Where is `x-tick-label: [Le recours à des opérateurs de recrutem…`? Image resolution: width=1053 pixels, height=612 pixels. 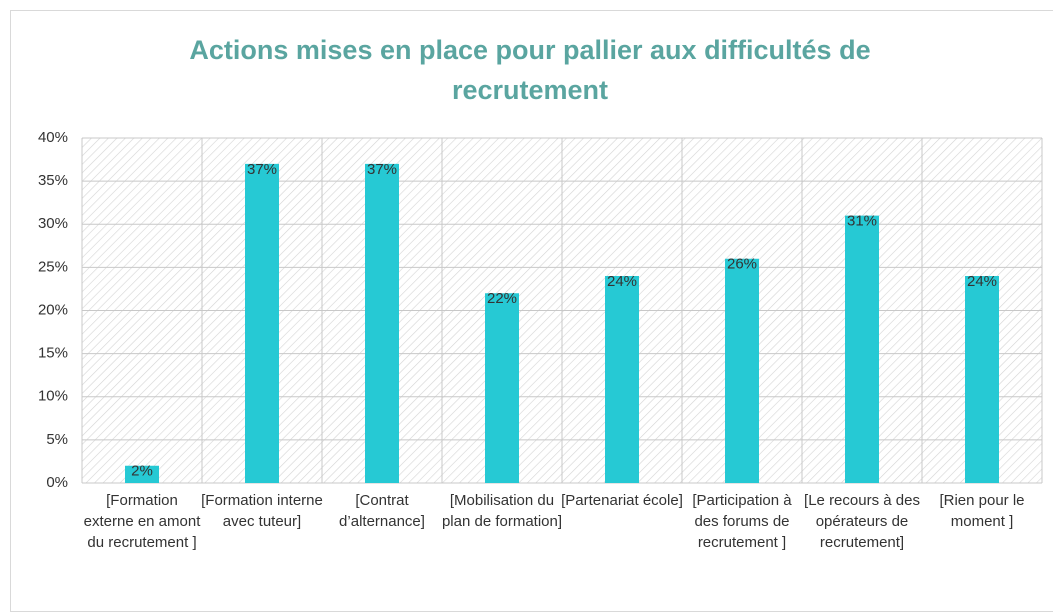 x-tick-label: [Le recours à des opérateurs de recrutem… is located at coordinates (862, 521).